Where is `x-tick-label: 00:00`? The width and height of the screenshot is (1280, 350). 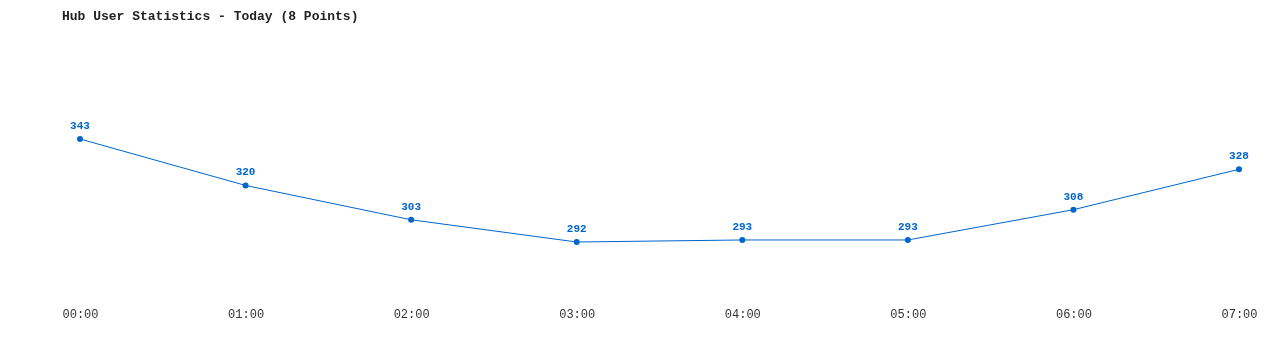
x-tick-label: 00:00 is located at coordinates (80, 314).